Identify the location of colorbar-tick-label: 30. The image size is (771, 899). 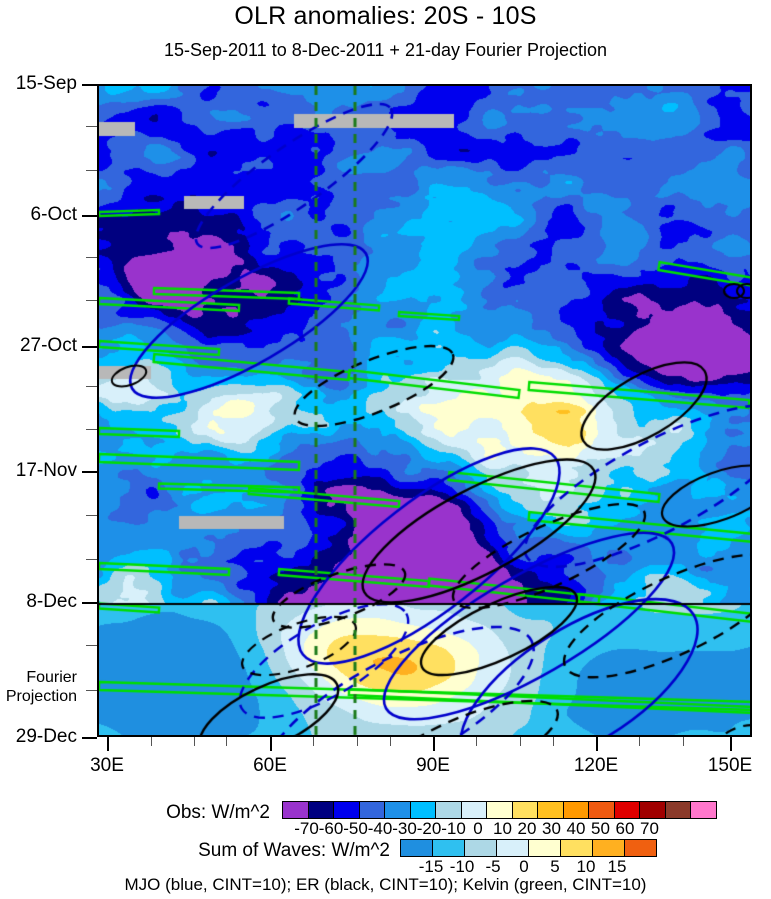
(551, 828).